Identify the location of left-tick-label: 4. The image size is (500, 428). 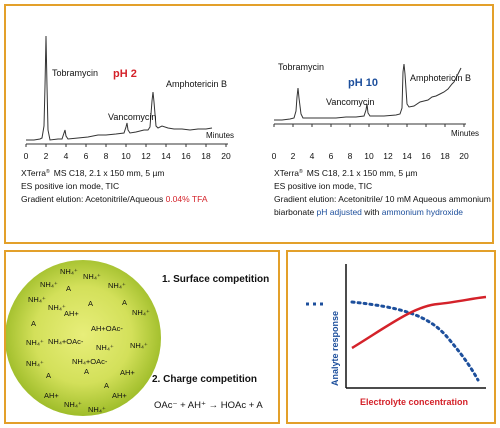
(66, 156).